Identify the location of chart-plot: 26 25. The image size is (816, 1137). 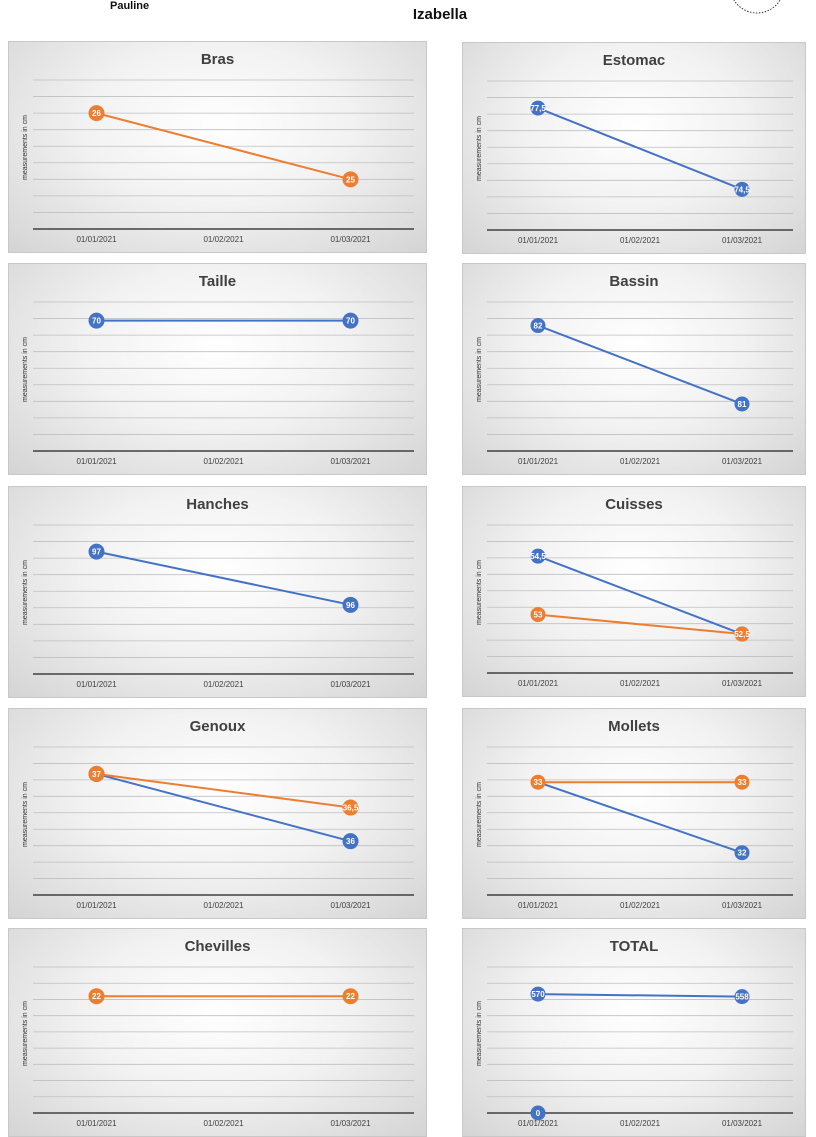
(223, 154).